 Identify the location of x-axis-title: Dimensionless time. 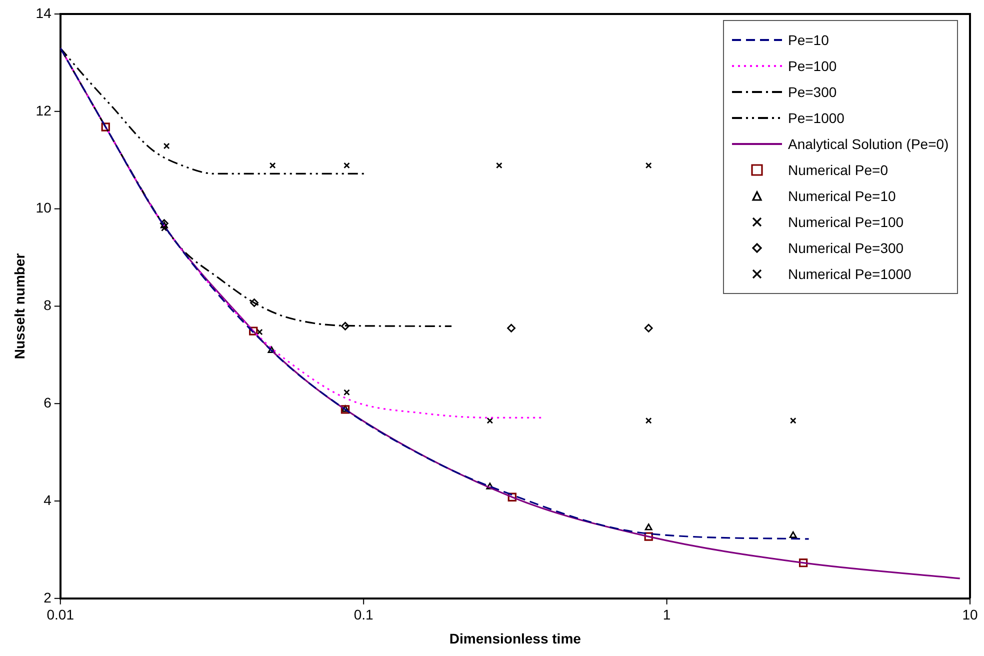
(515, 638).